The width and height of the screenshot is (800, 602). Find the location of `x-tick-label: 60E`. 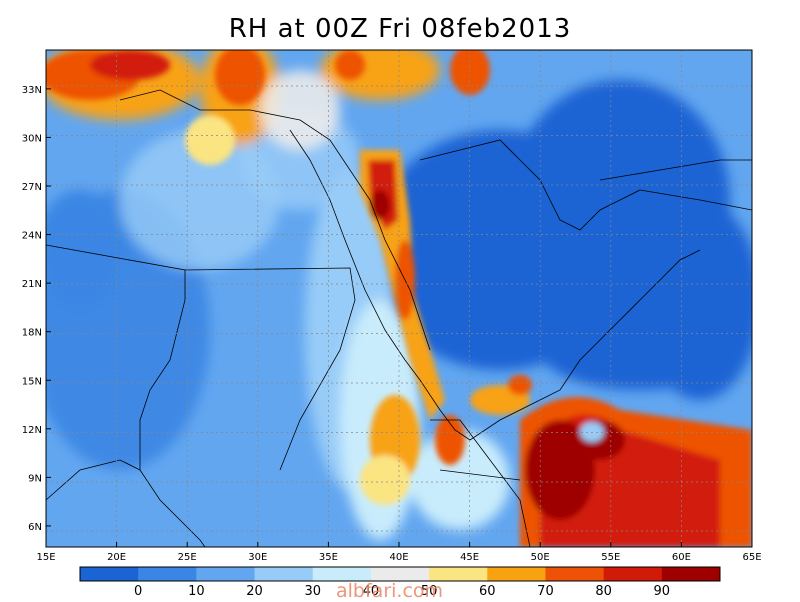

x-tick-label: 60E is located at coordinates (681, 557).